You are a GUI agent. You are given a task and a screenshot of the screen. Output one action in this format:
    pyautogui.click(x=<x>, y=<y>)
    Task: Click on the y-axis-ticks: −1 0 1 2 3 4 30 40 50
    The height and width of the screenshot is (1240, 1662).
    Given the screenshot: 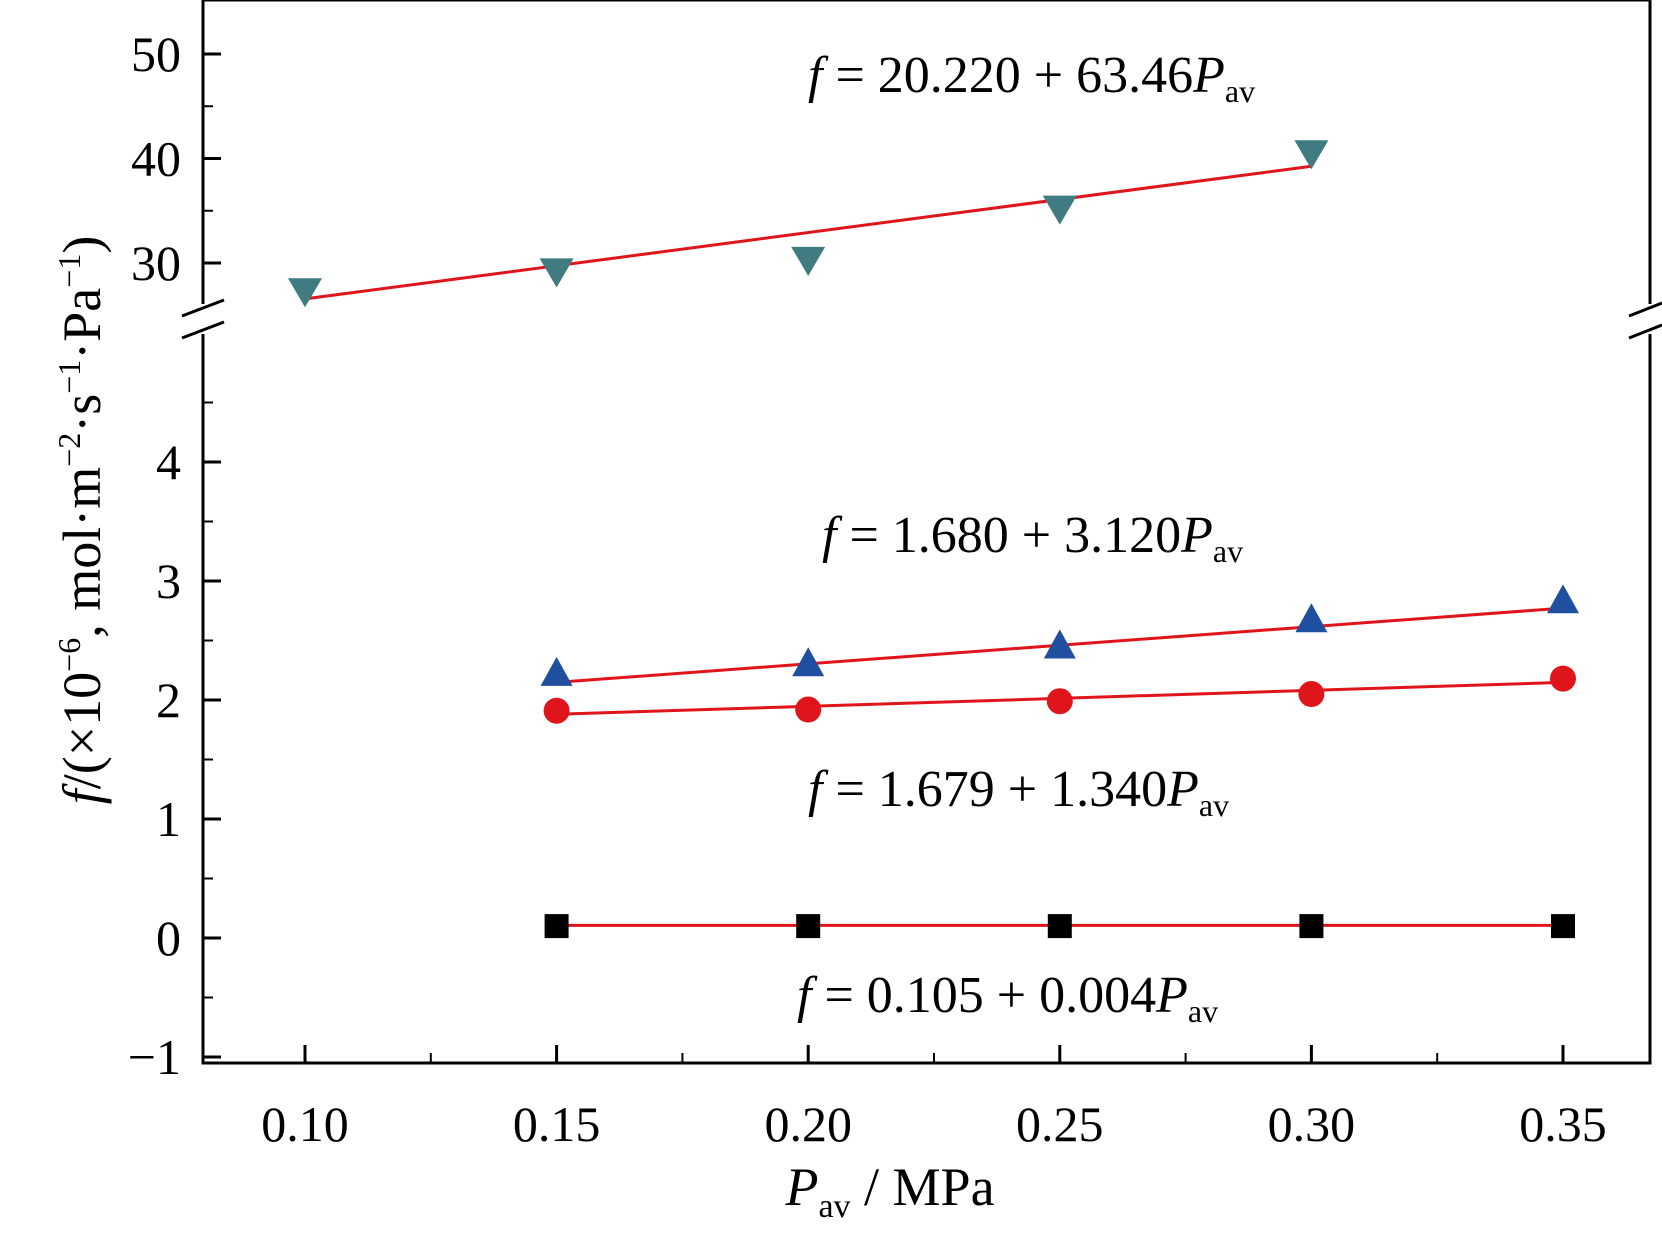 What is the action you would take?
    pyautogui.click(x=174, y=555)
    